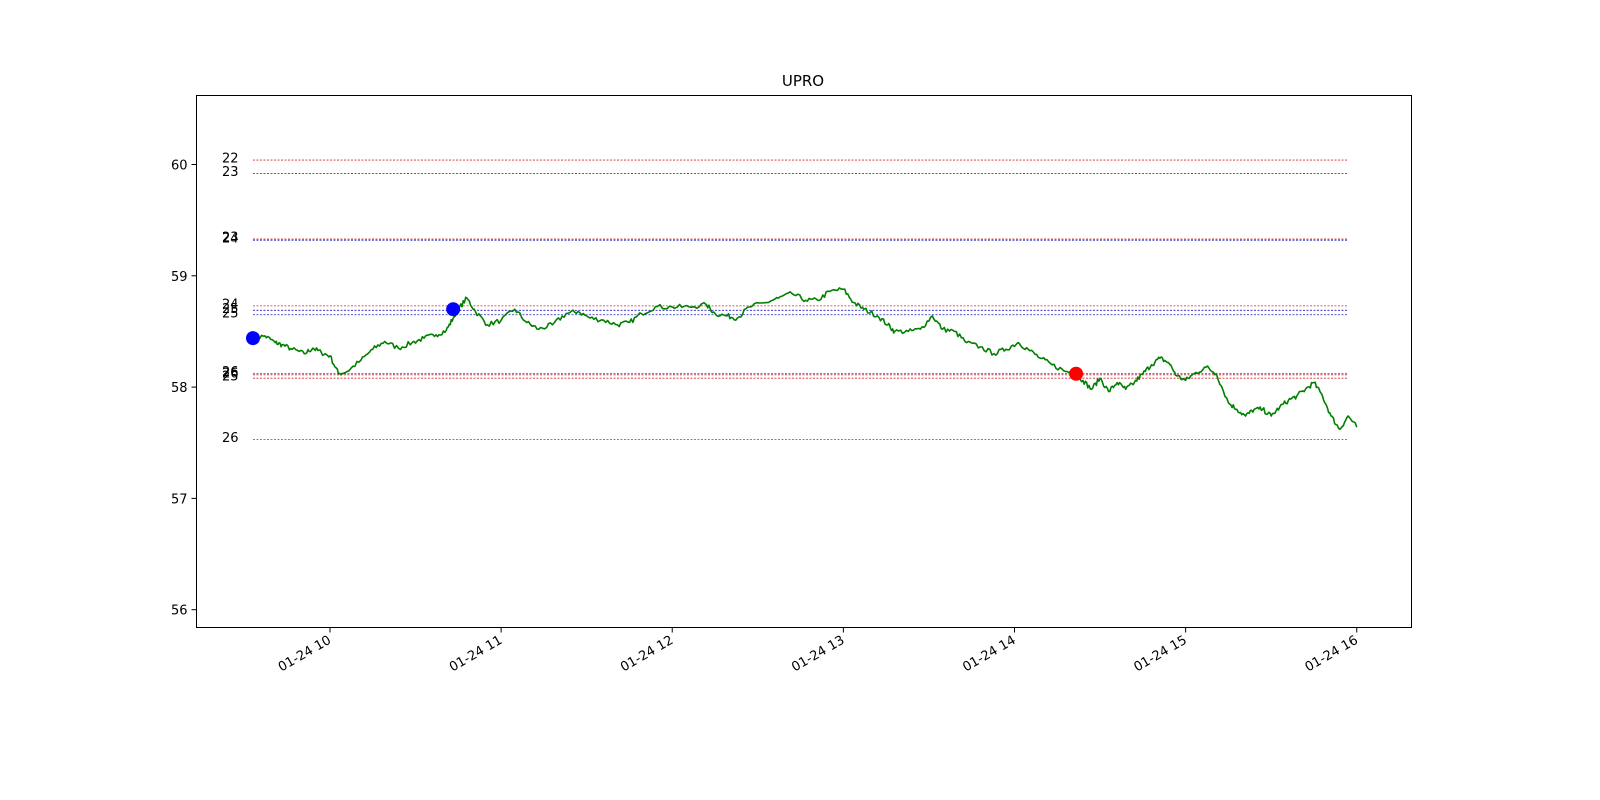 This screenshot has width=1600, height=800. What do you see at coordinates (230, 159) in the screenshot?
I see `level-label: 22` at bounding box center [230, 159].